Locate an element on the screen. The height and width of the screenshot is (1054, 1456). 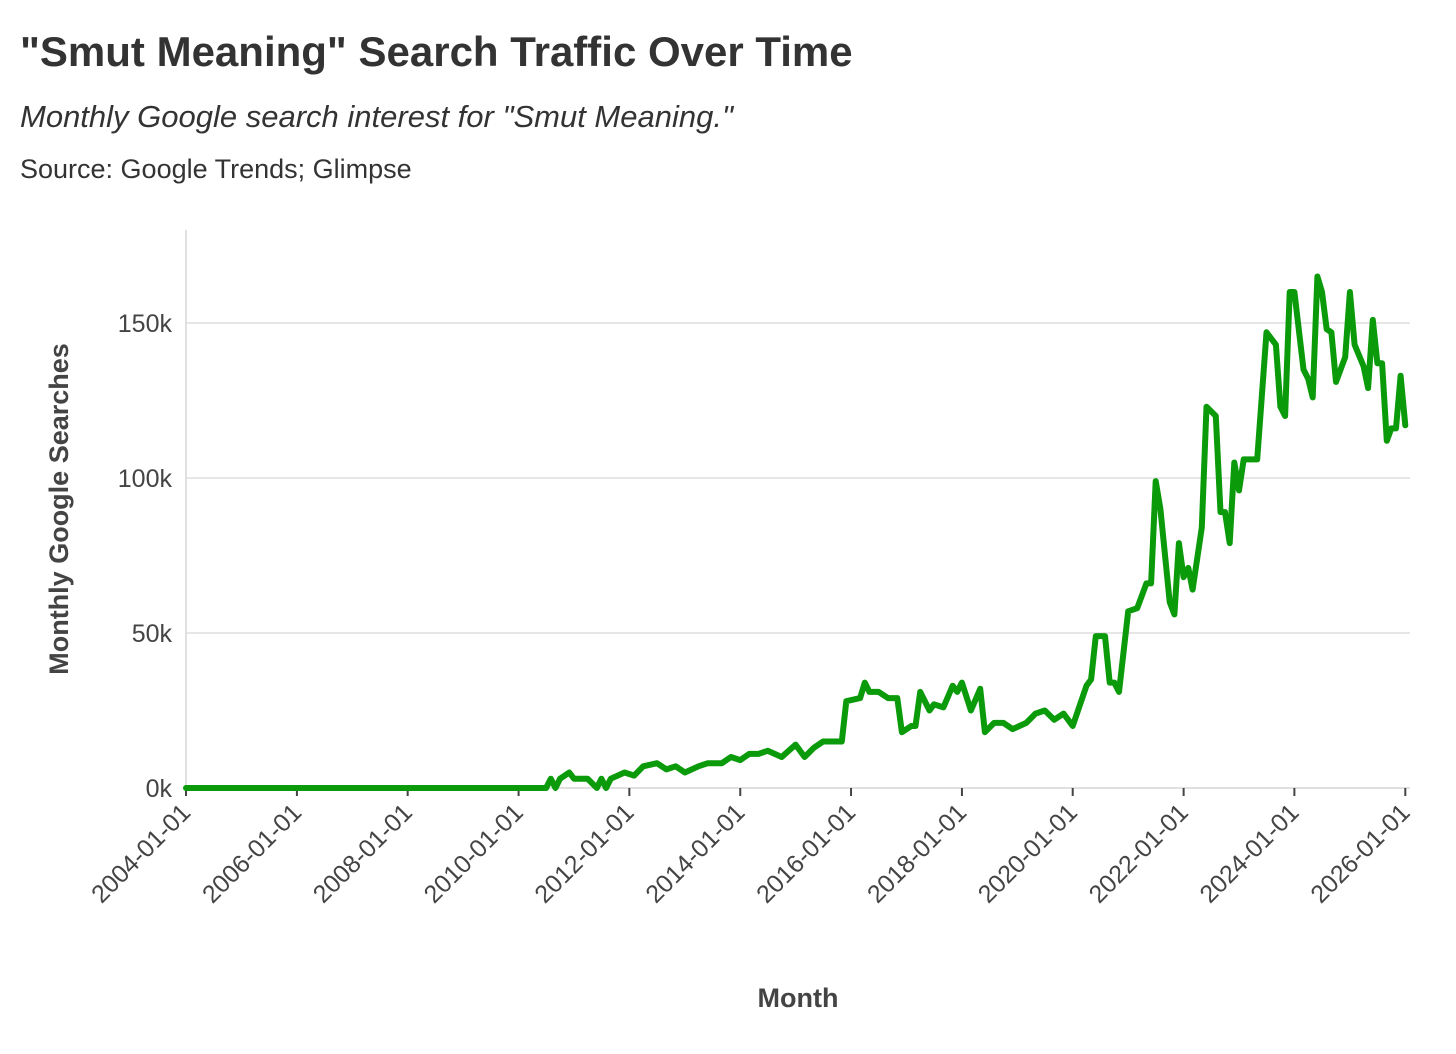
y-tick-label: 150k is located at coordinates (145, 324).